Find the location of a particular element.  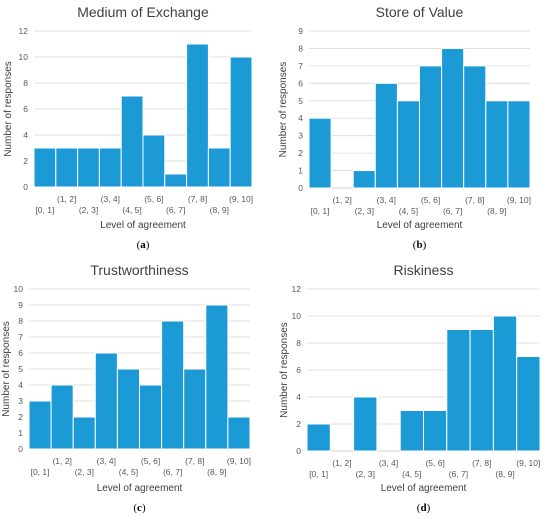

x-tick-label: (1, 2] is located at coordinates (66, 199).